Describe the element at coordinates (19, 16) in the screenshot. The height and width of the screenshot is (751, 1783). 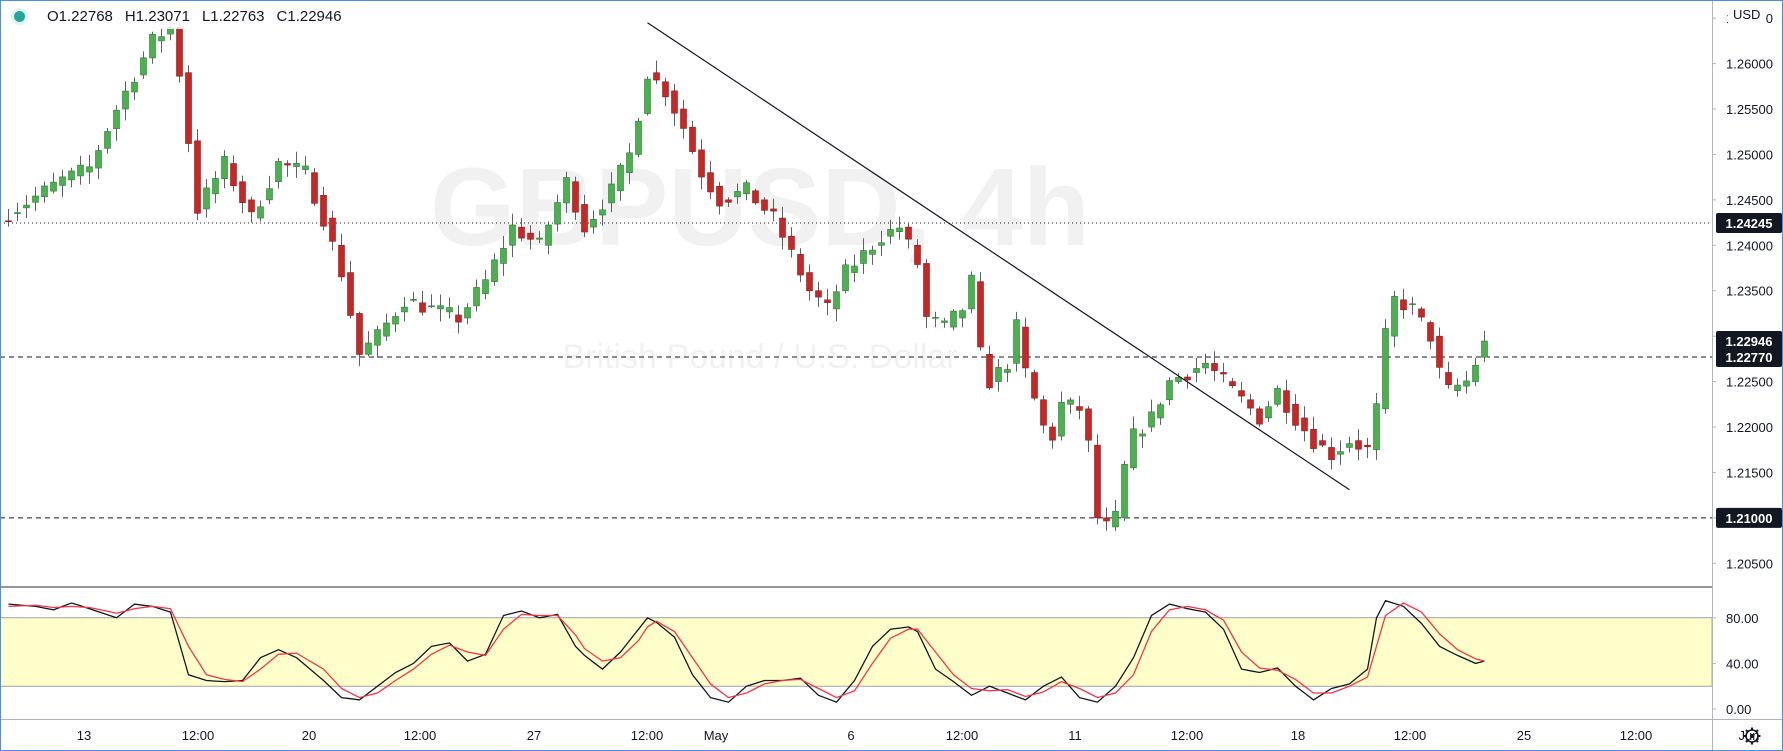
I see `status-dot-icon` at that location.